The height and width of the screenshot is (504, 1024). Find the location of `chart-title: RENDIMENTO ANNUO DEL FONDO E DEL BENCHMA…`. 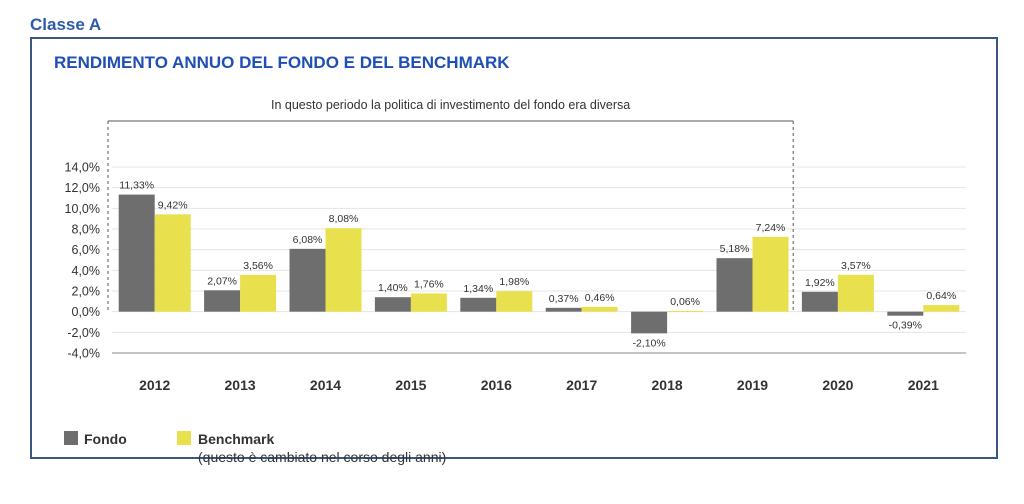

chart-title: RENDIMENTO ANNUO DEL FONDO E DEL BENCHMA… is located at coordinates (282, 62).